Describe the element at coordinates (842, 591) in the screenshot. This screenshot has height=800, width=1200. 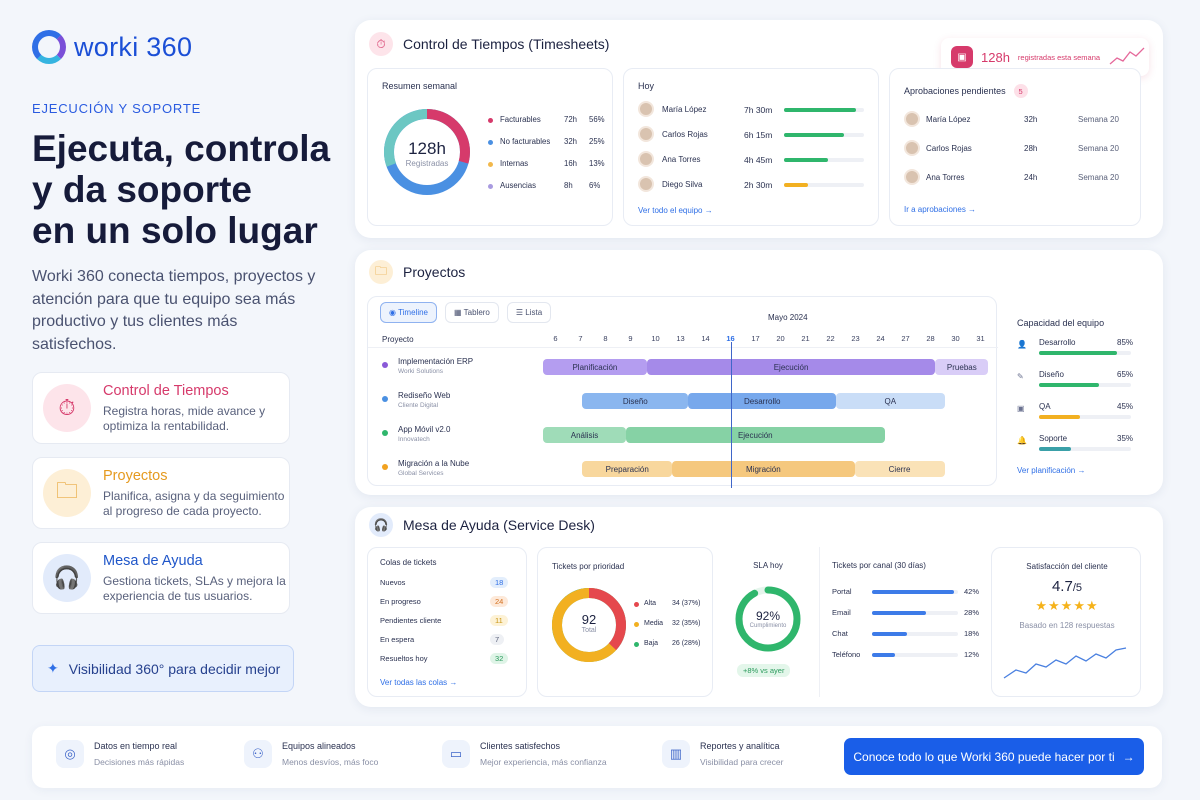
I see `channel-label: Portal` at that location.